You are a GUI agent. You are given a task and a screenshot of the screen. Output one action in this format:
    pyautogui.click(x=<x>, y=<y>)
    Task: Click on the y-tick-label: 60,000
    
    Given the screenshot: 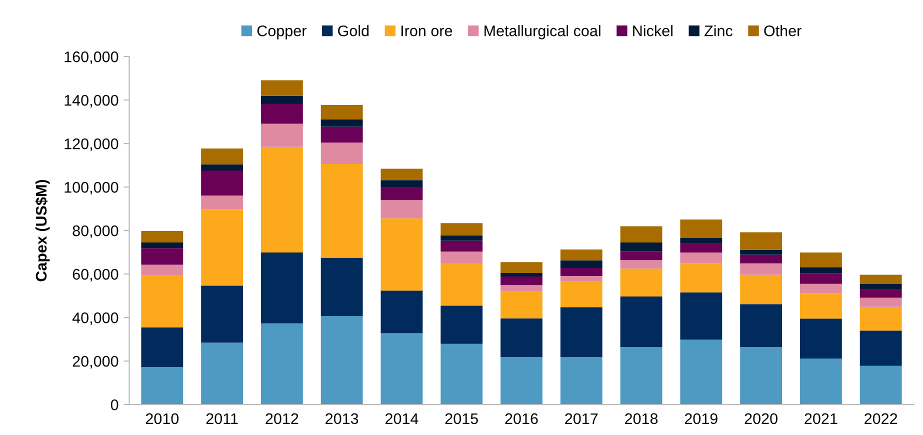 What is the action you would take?
    pyautogui.click(x=95, y=275)
    